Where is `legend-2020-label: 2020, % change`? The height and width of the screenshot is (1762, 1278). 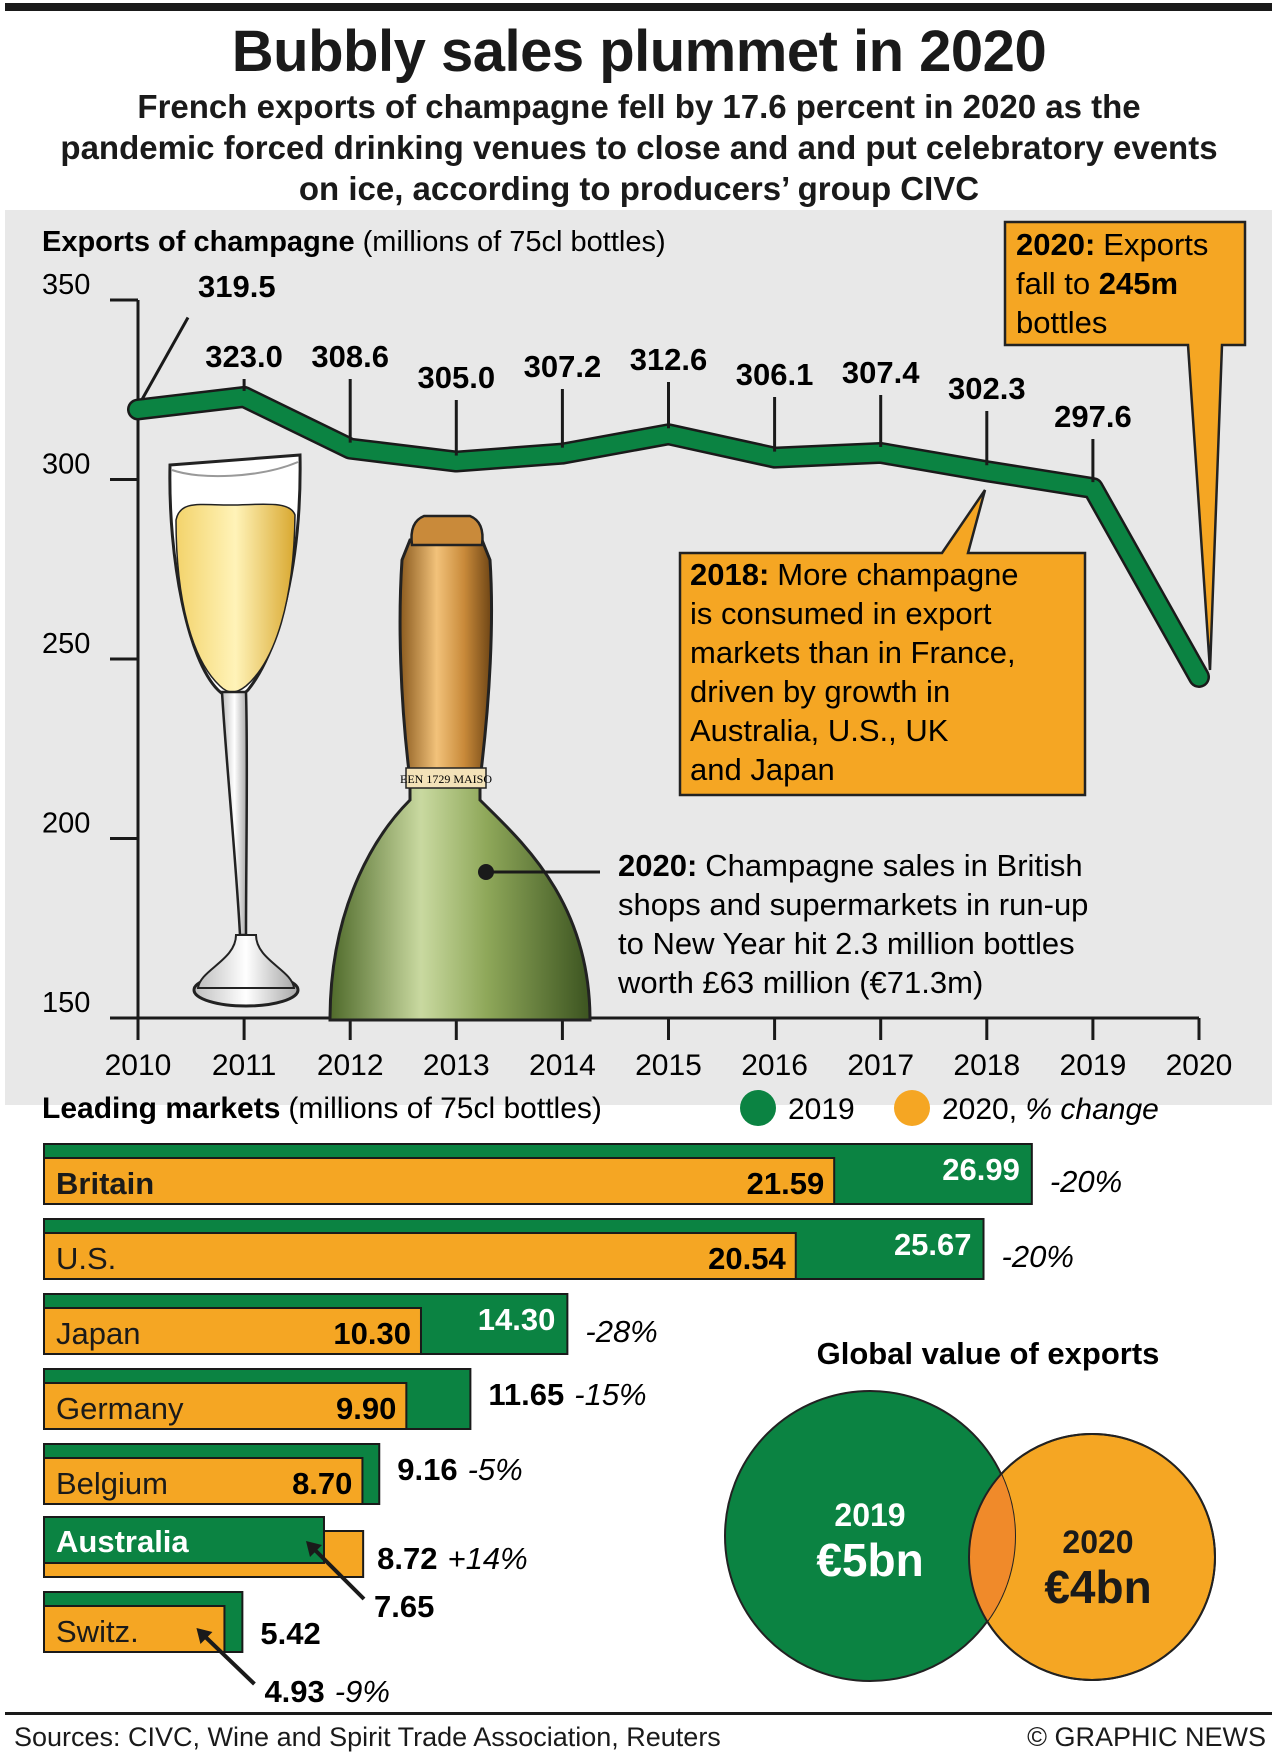
legend-2020-label: 2020, % change is located at coordinates (1050, 1109).